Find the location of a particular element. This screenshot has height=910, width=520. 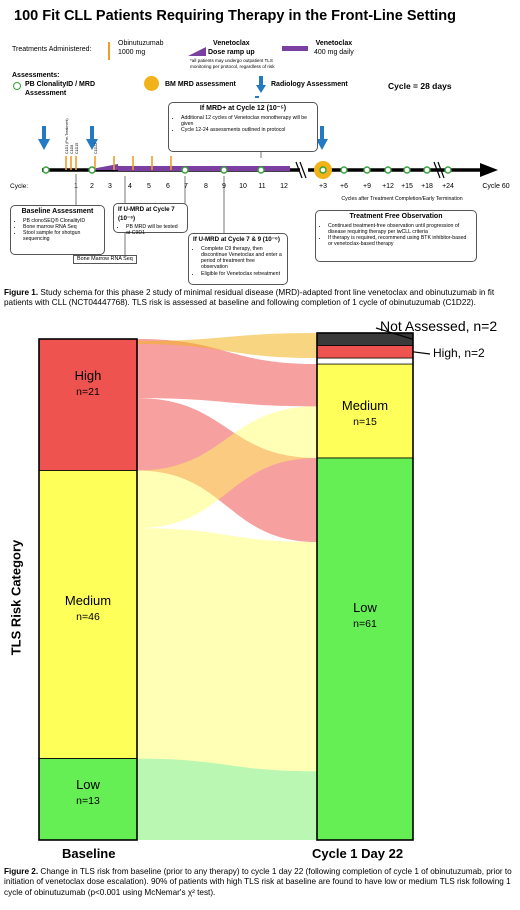

obinutuzumab-dose: 1000 mg is located at coordinates (132, 52).